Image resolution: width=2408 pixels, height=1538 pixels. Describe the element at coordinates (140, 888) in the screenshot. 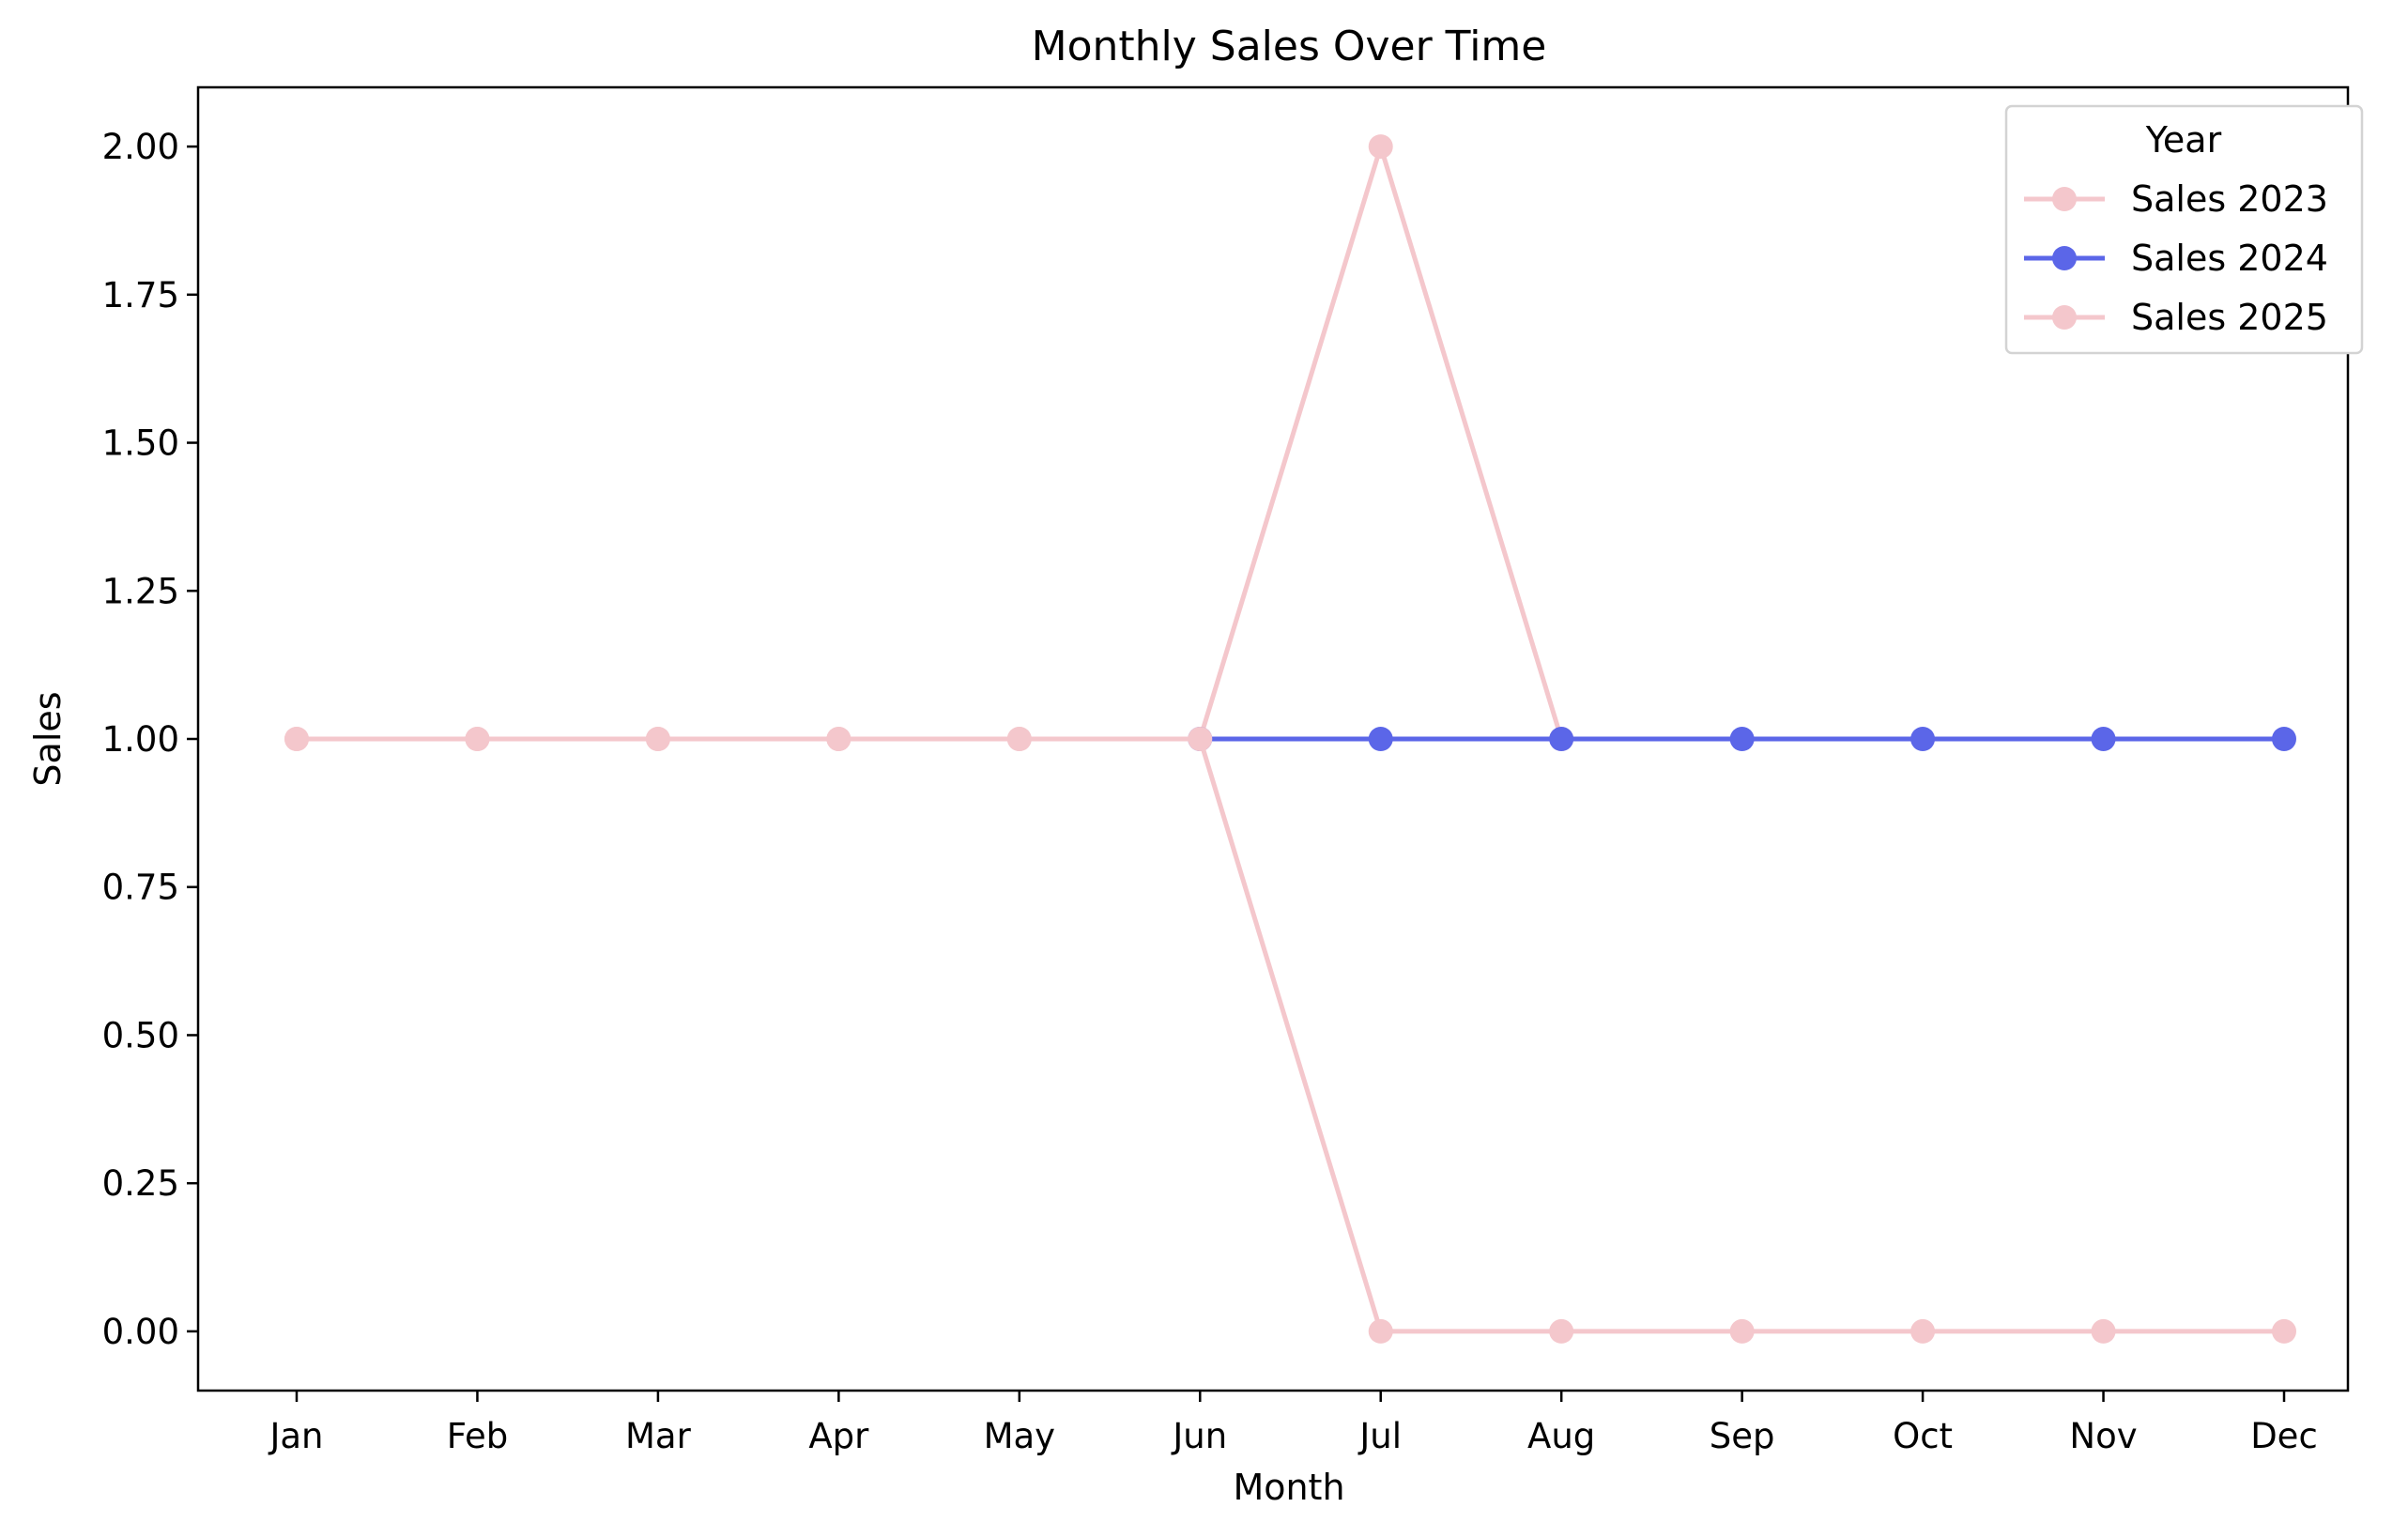

I see `y-tick-label: 0.75` at that location.